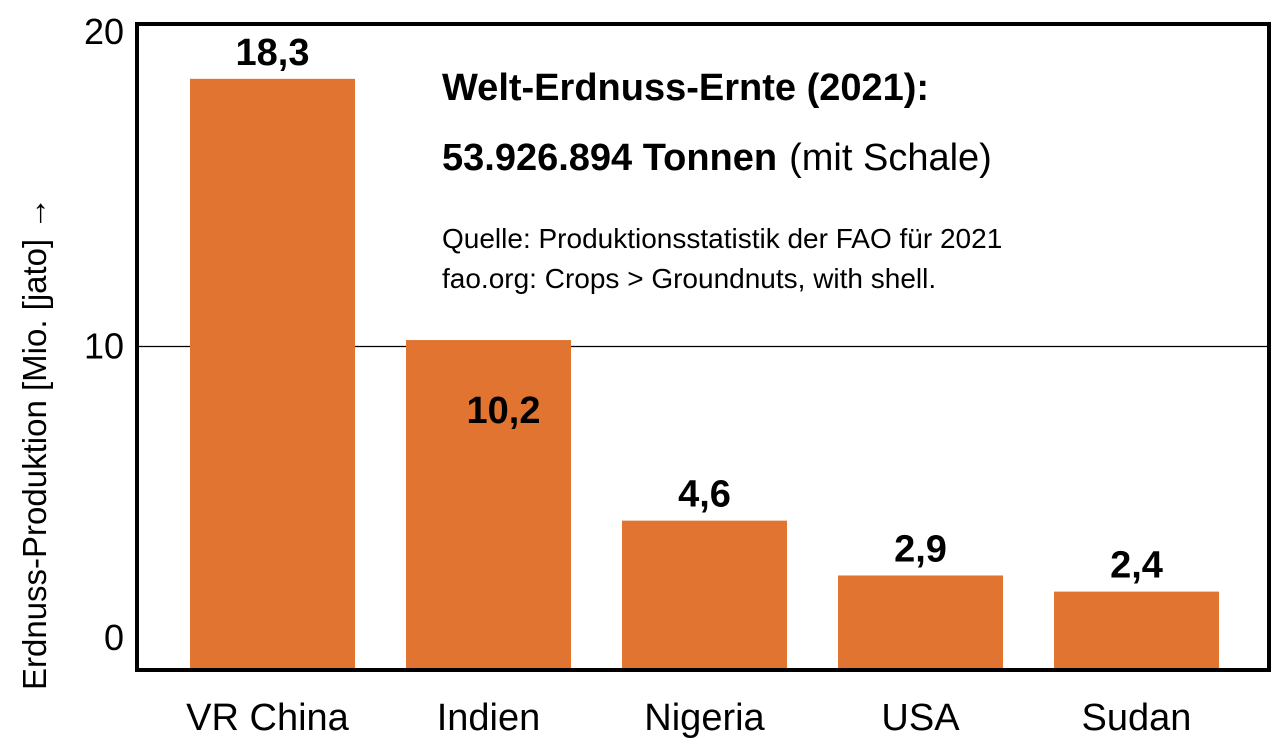 Image resolution: width=1278 pixels, height=746 pixels. Describe the element at coordinates (920, 622) in the screenshot. I see `bar-usa` at that location.